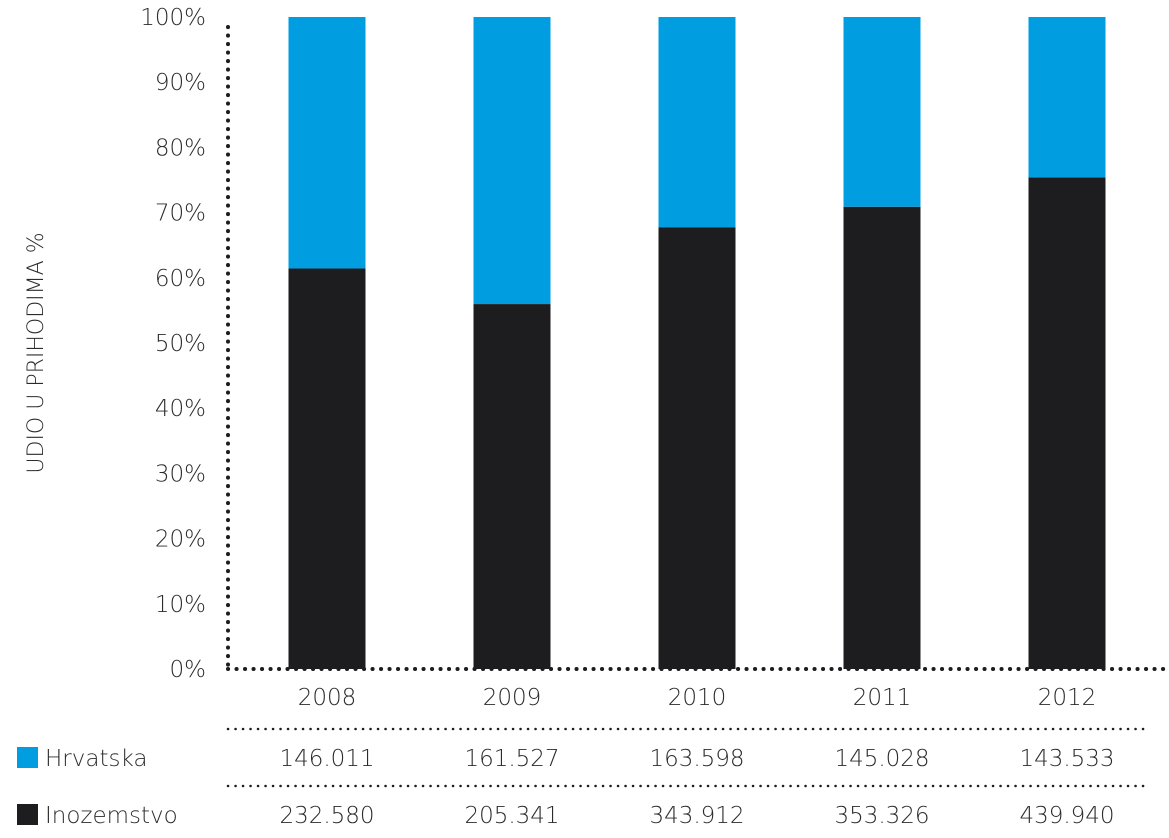 The image size is (1169, 838). Describe the element at coordinates (180, 605) in the screenshot. I see `y-tick-label: 10%` at that location.